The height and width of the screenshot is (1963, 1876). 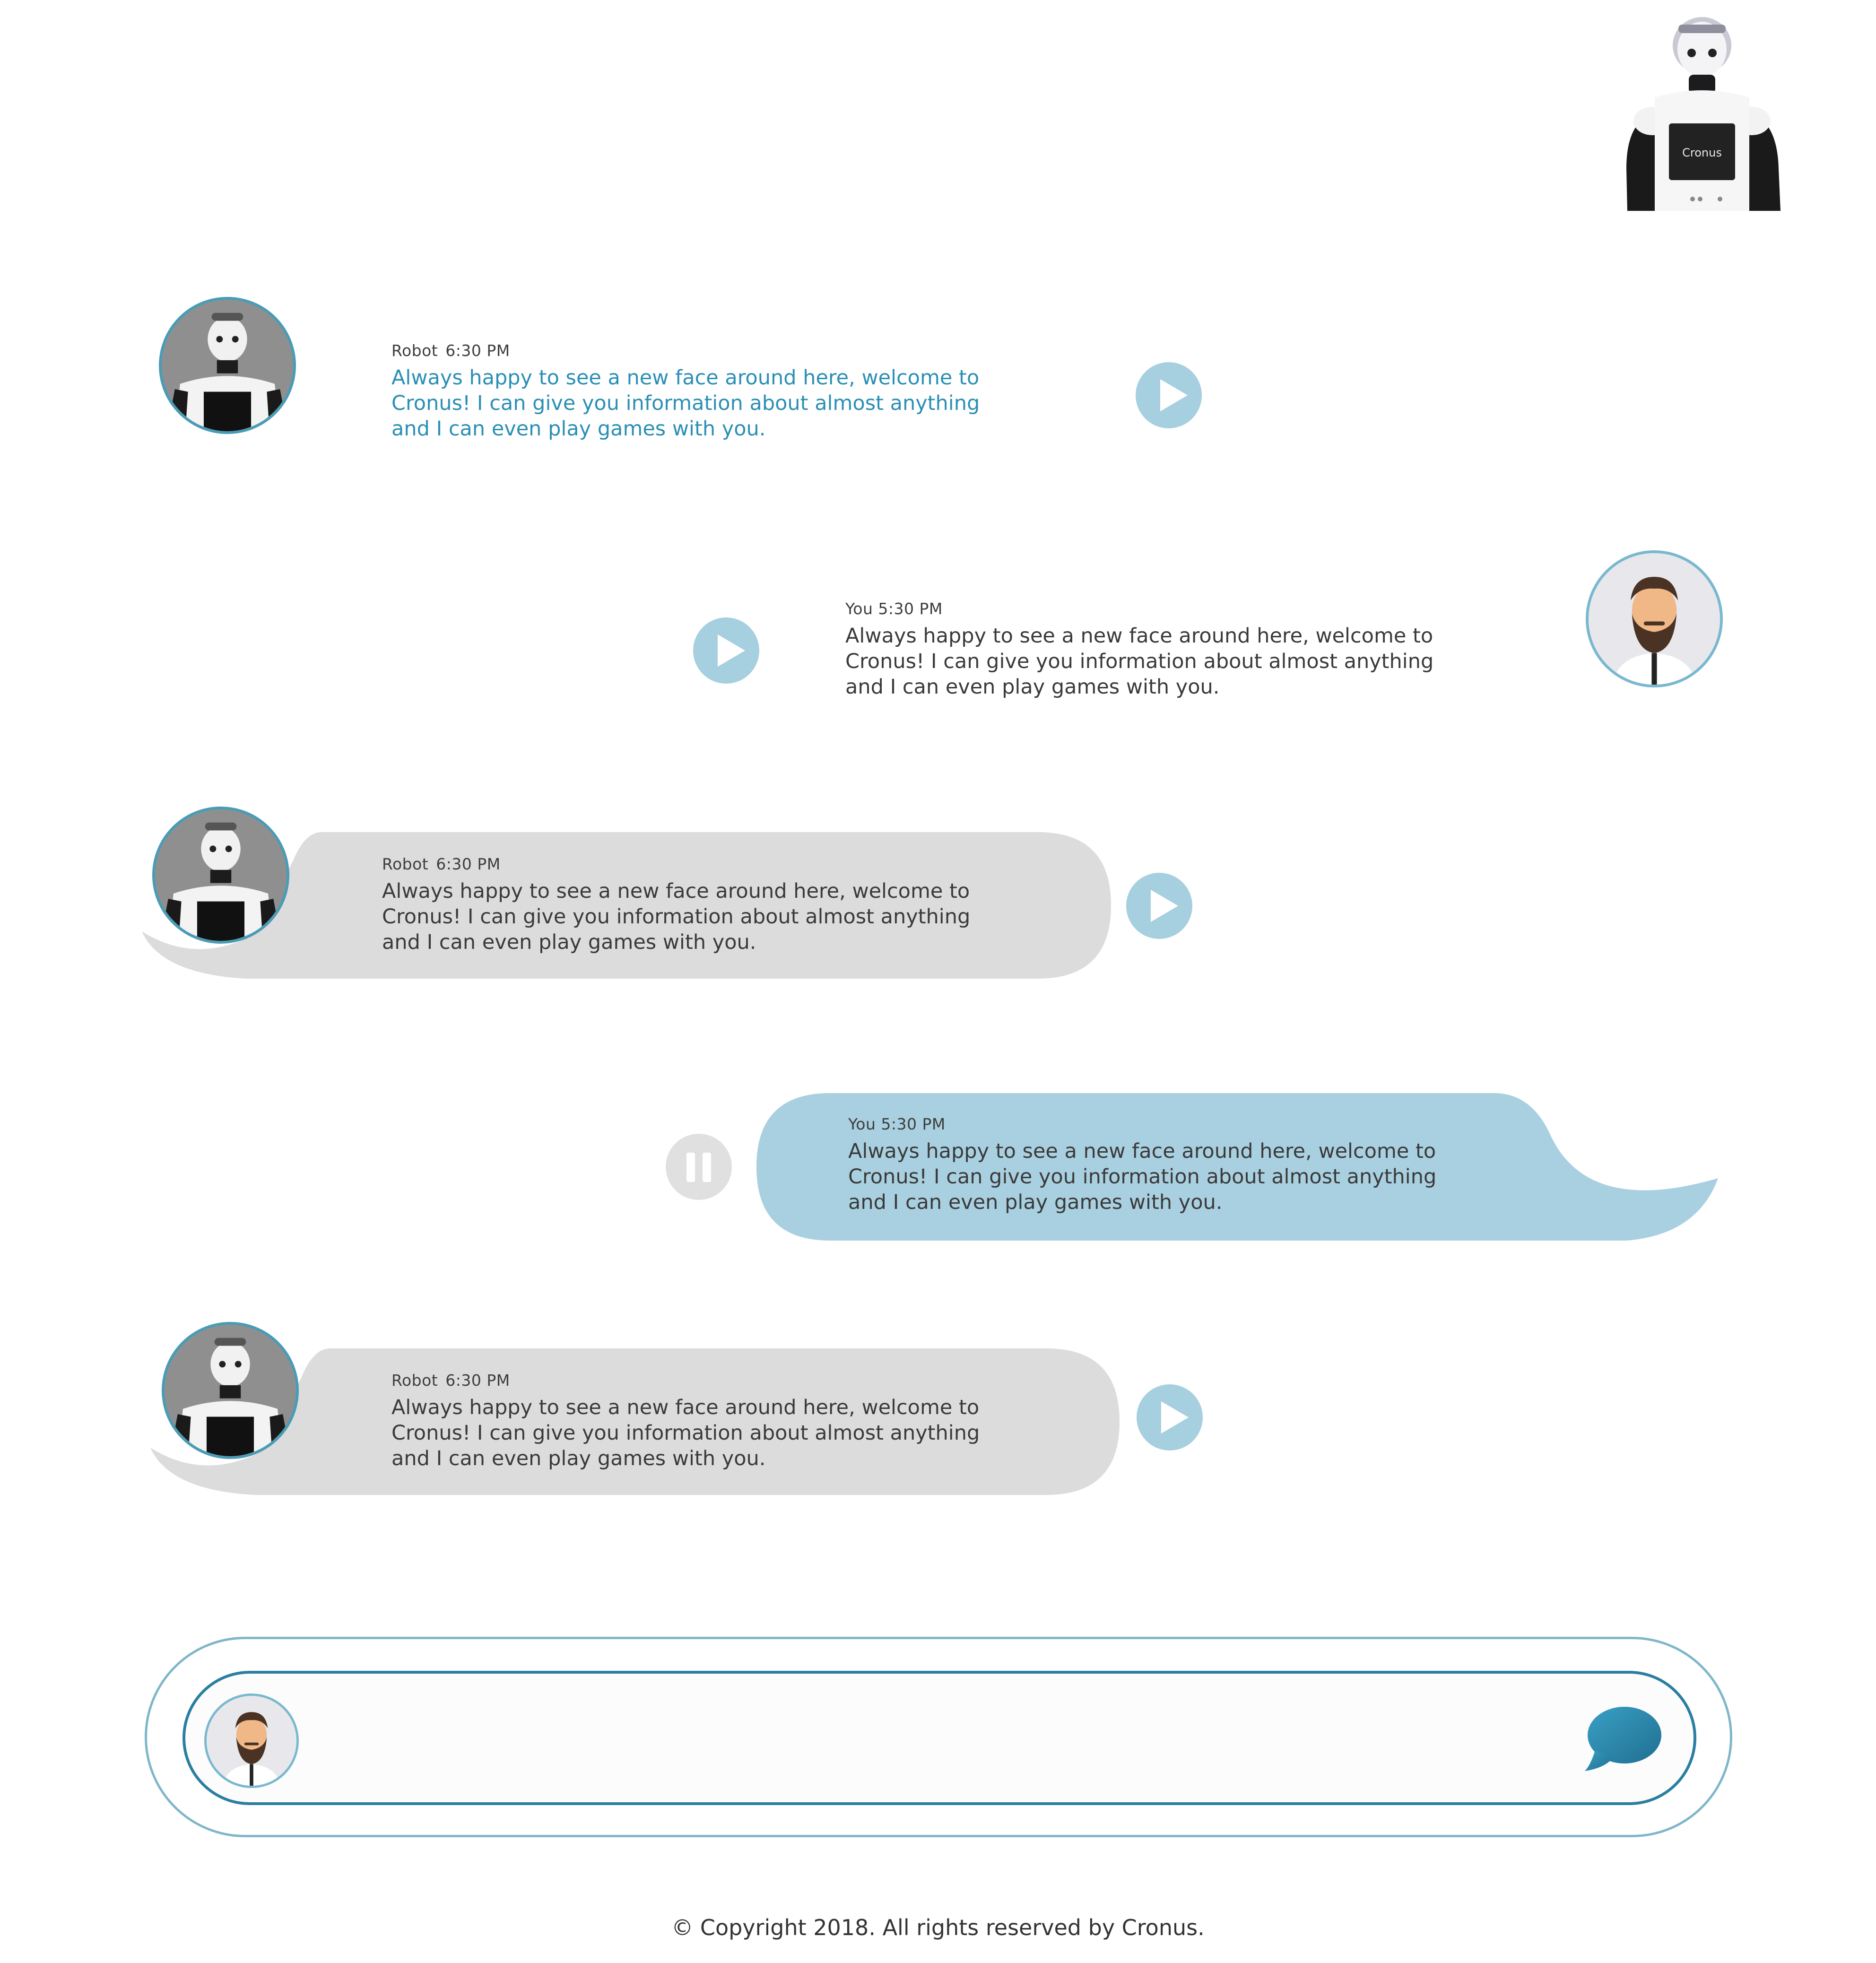 I want to click on composer-avatar, so click(x=251, y=1741).